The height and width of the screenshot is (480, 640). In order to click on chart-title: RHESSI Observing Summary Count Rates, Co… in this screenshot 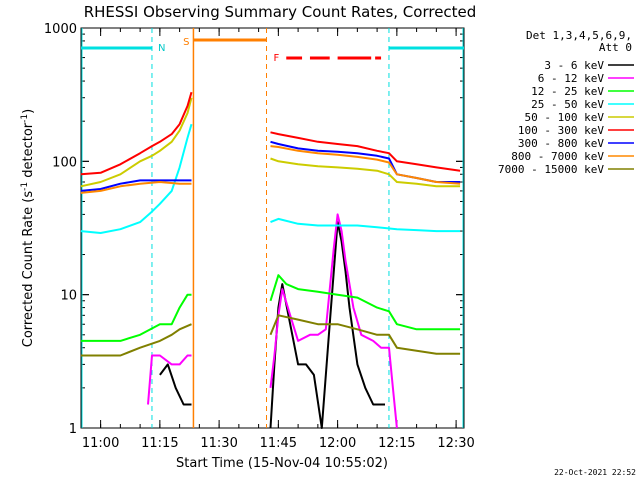, I will do `click(280, 12)`.